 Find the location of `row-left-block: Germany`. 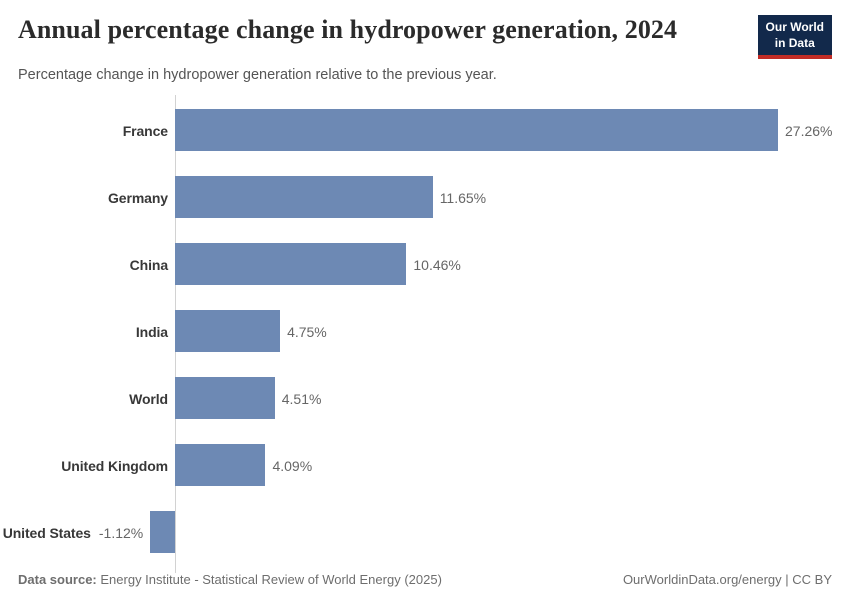

row-left-block: Germany is located at coordinates (138, 197).